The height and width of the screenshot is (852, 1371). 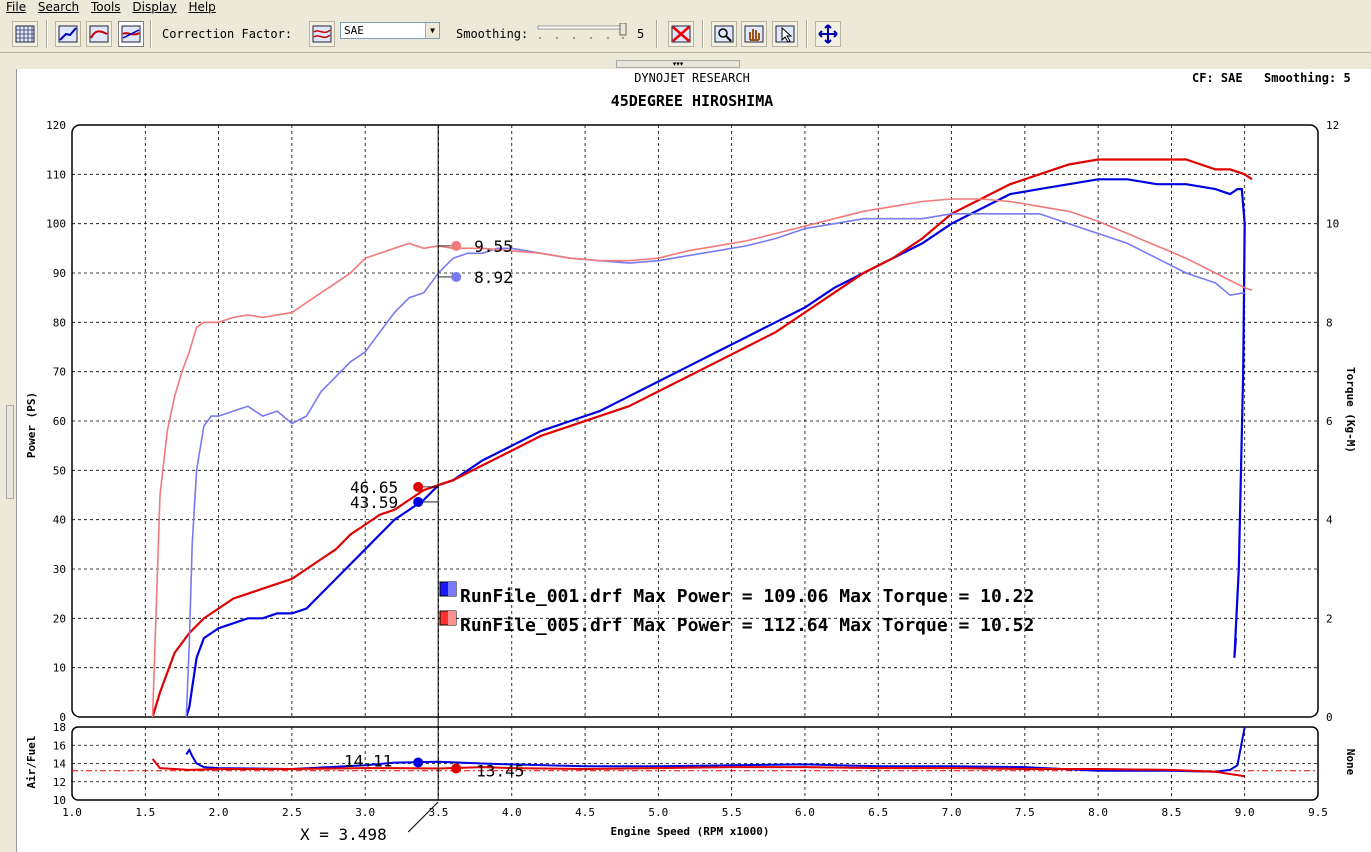 What do you see at coordinates (698, 768) in the screenshot?
I see `runfile-005-drf-afr-line` at bounding box center [698, 768].